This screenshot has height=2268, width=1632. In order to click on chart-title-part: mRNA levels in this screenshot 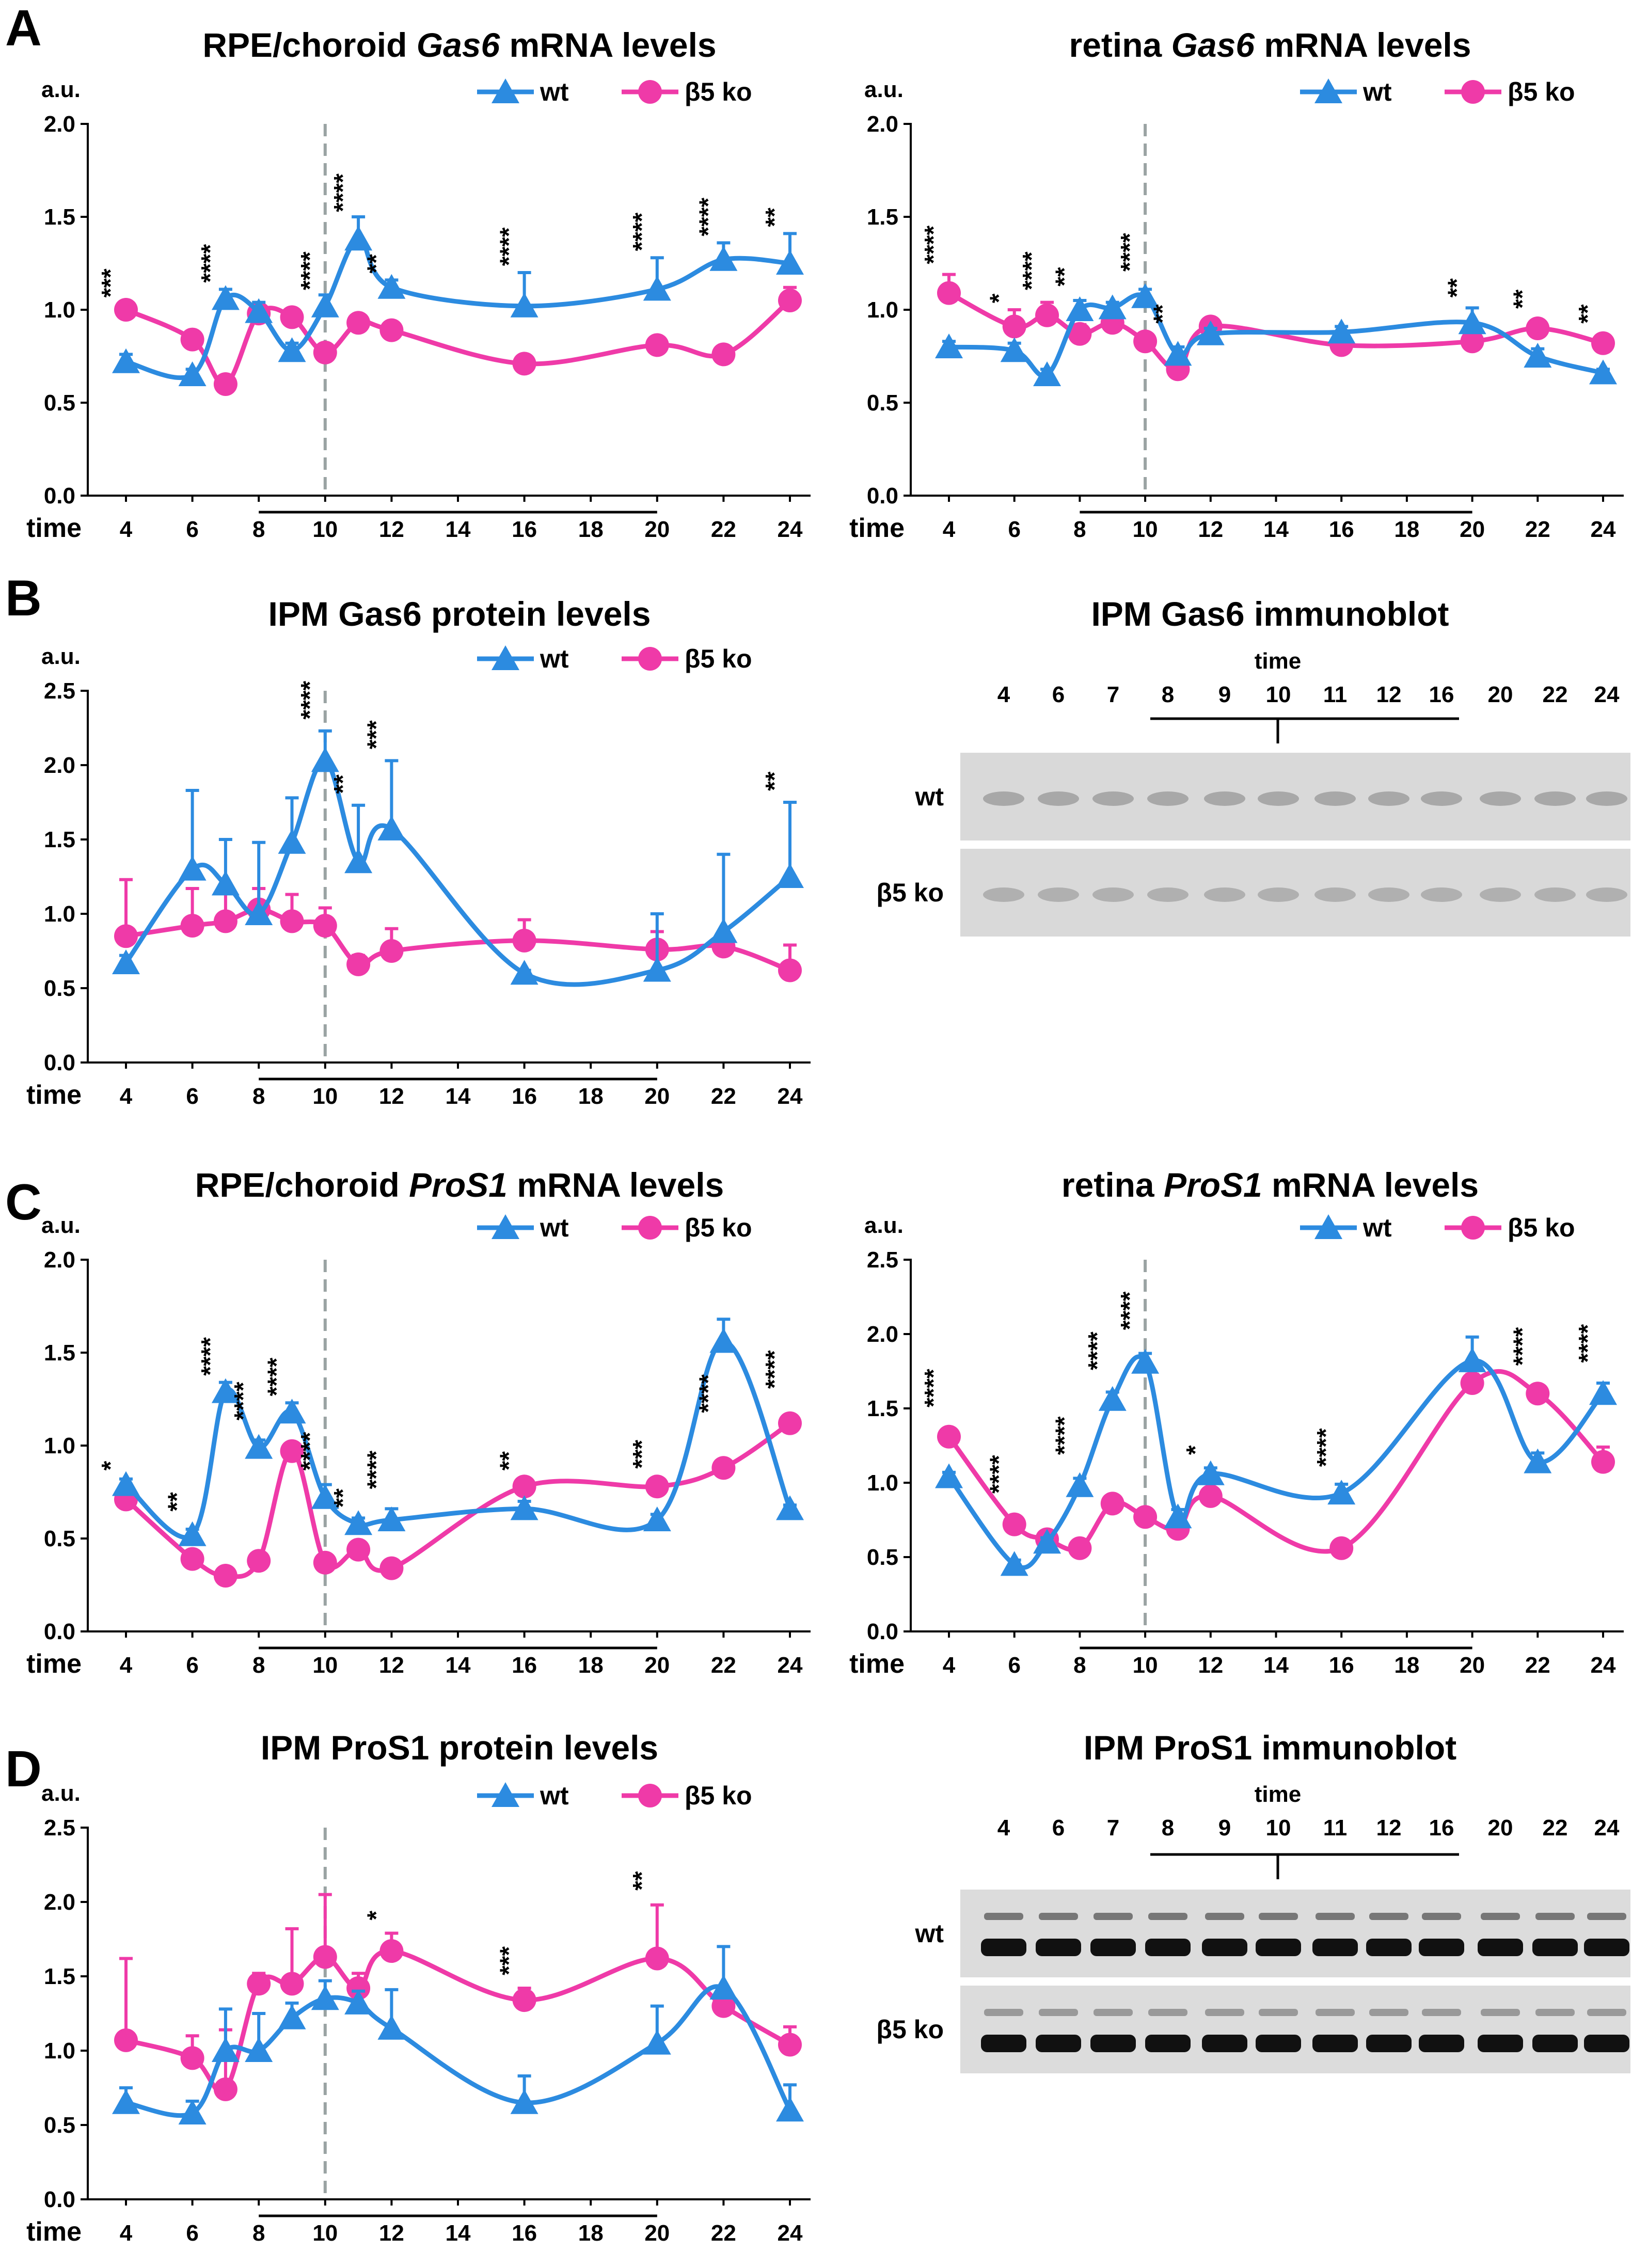, I will do `click(1370, 1185)`.